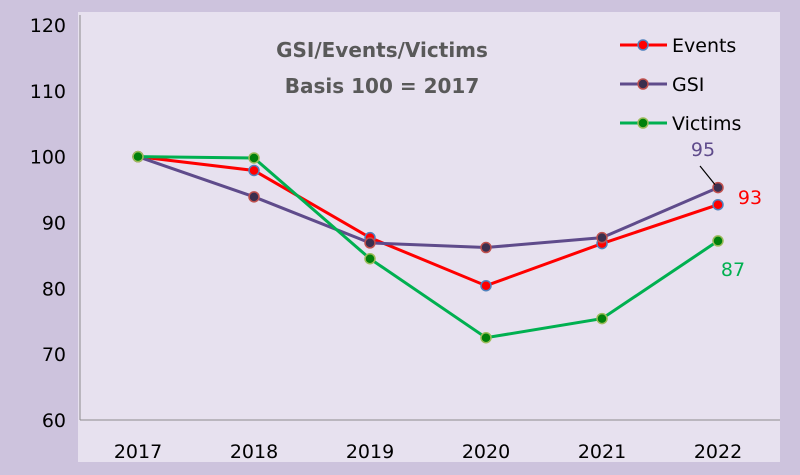 This screenshot has height=475, width=800. Describe the element at coordinates (704, 46) in the screenshot. I see `legend-label-events: Events` at that location.